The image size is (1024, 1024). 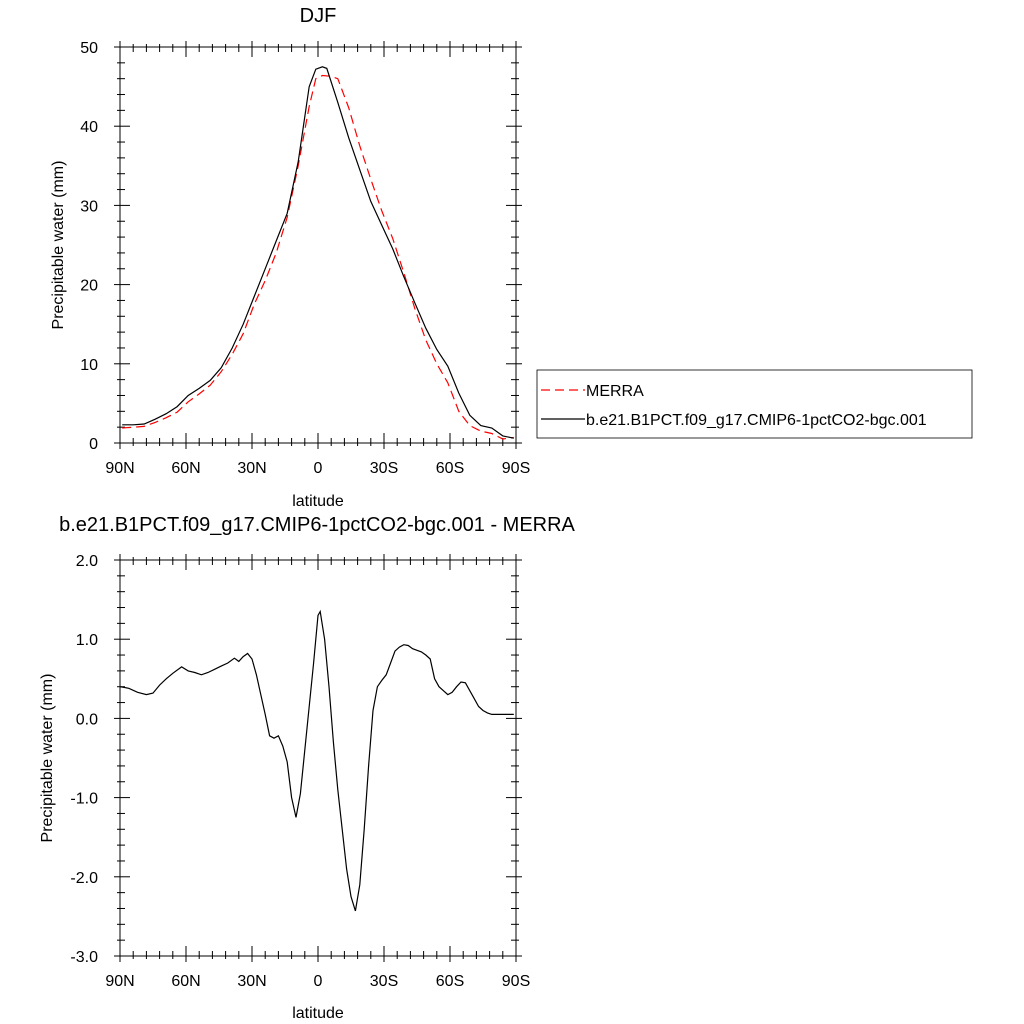 What do you see at coordinates (89, 286) in the screenshot?
I see `y-tick-label: 20` at bounding box center [89, 286].